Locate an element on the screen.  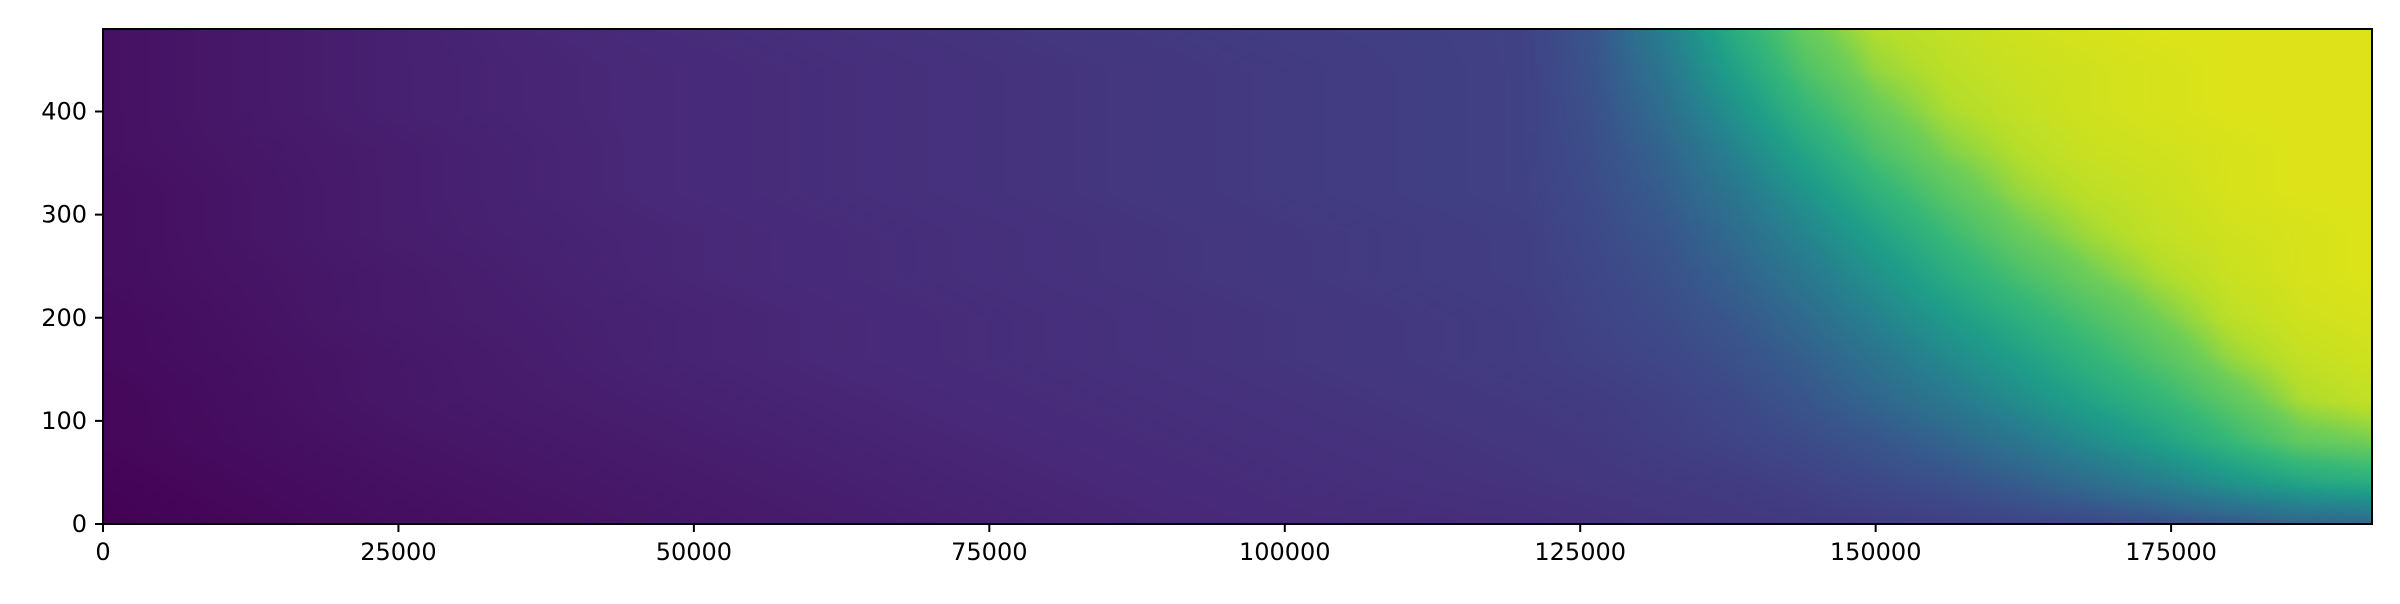
y-tick-label: 400 is located at coordinates (64, 112).